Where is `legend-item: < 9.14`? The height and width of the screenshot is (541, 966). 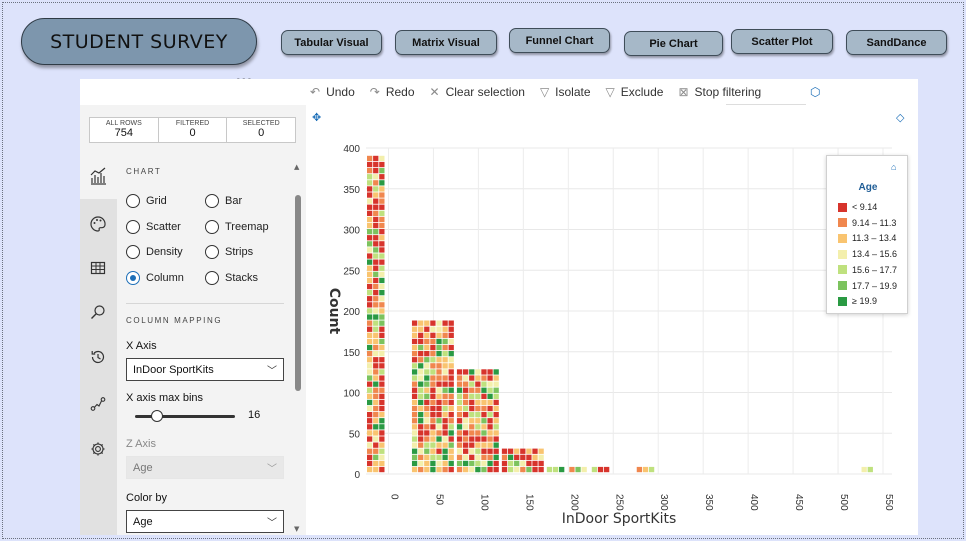 legend-item: < 9.14 is located at coordinates (857, 207).